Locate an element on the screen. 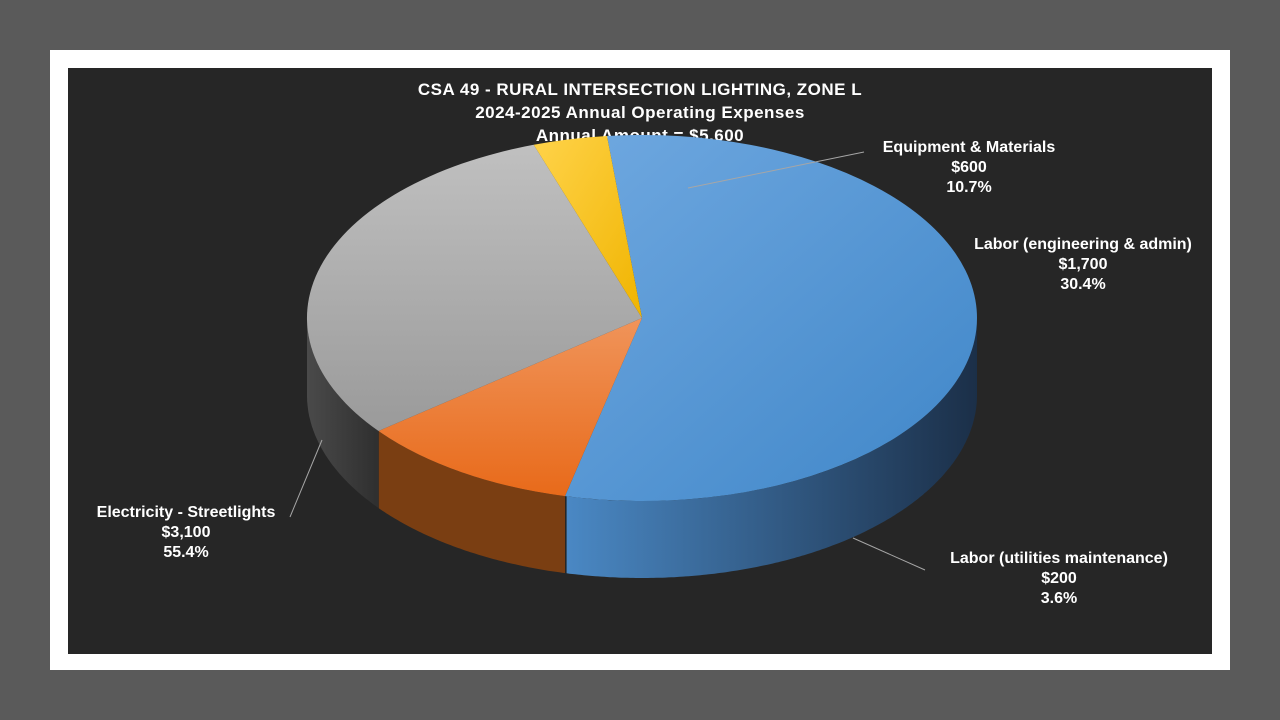  pie-side-electricity is located at coordinates (771, 448).